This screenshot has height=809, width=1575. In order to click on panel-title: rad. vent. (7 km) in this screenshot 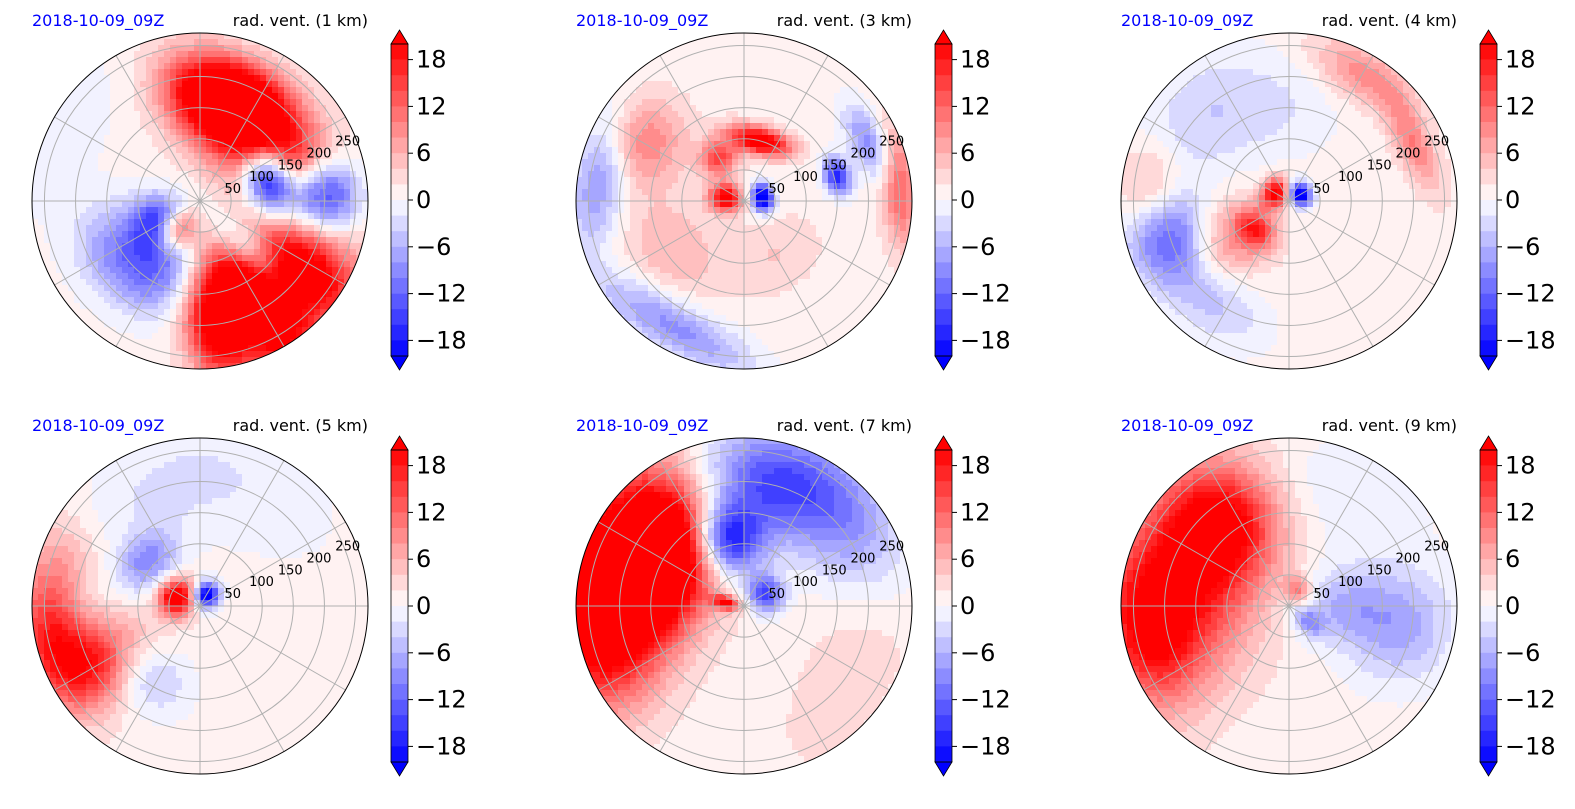, I will do `click(844, 425)`.